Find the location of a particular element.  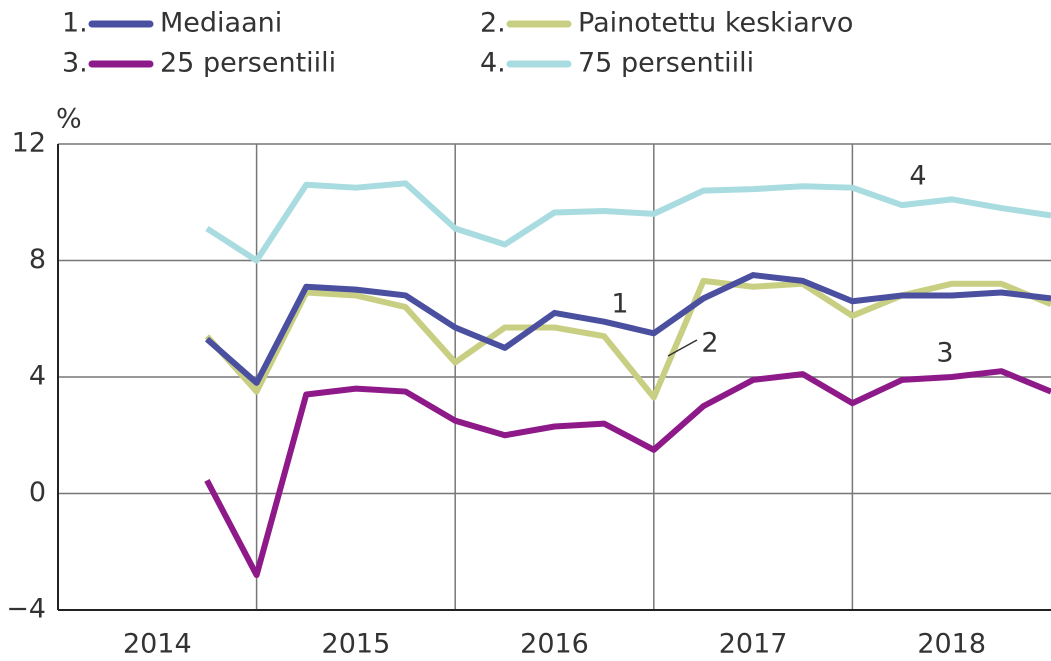

y-tick-label: 0 is located at coordinates (37, 492).